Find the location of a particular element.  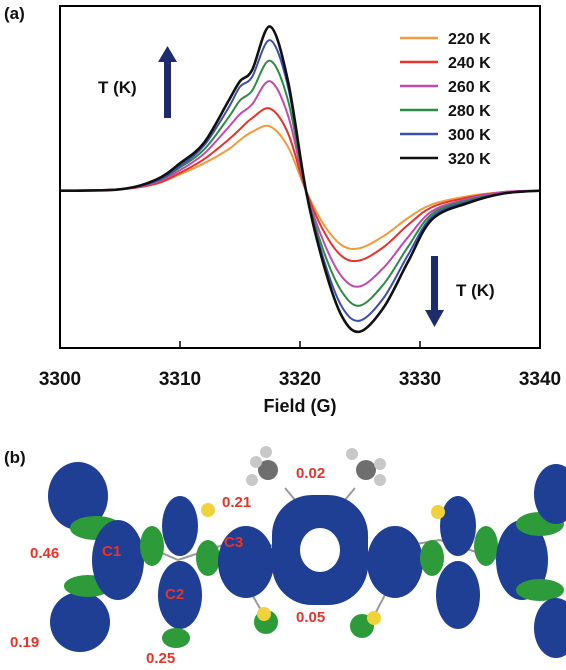

x-tick-label: 3300 is located at coordinates (60, 379).